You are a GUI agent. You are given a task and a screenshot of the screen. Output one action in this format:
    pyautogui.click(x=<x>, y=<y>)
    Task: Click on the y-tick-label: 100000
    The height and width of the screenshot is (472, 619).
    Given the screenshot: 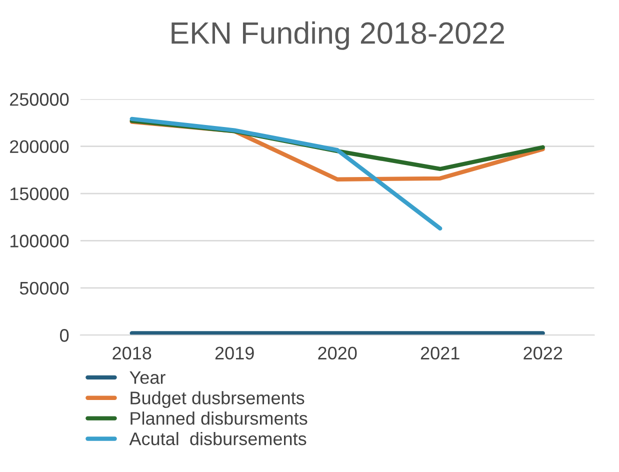 What is the action you would take?
    pyautogui.click(x=39, y=241)
    